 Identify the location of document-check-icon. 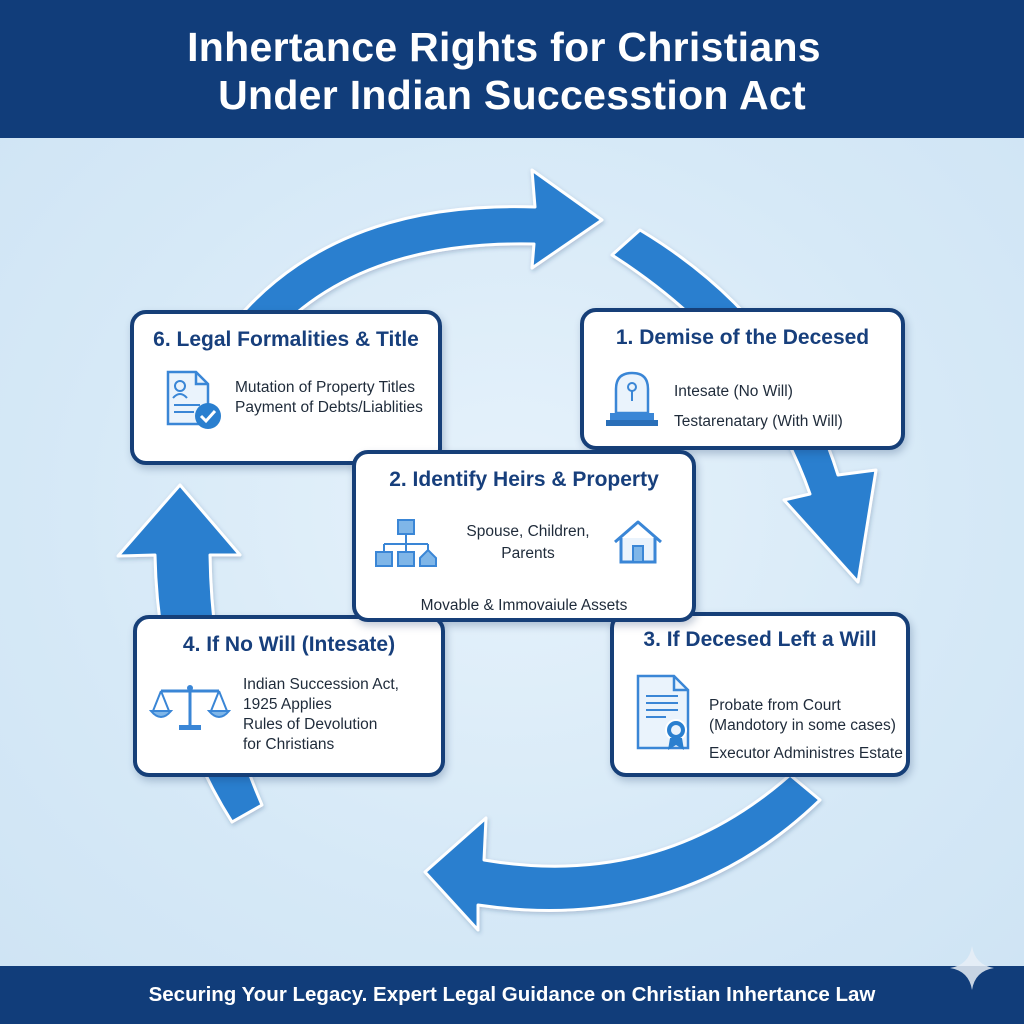
(193, 399).